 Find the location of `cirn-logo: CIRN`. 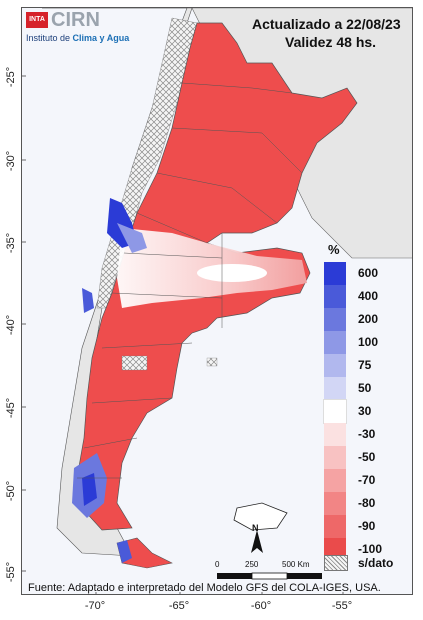

cirn-logo: CIRN is located at coordinates (75, 20).